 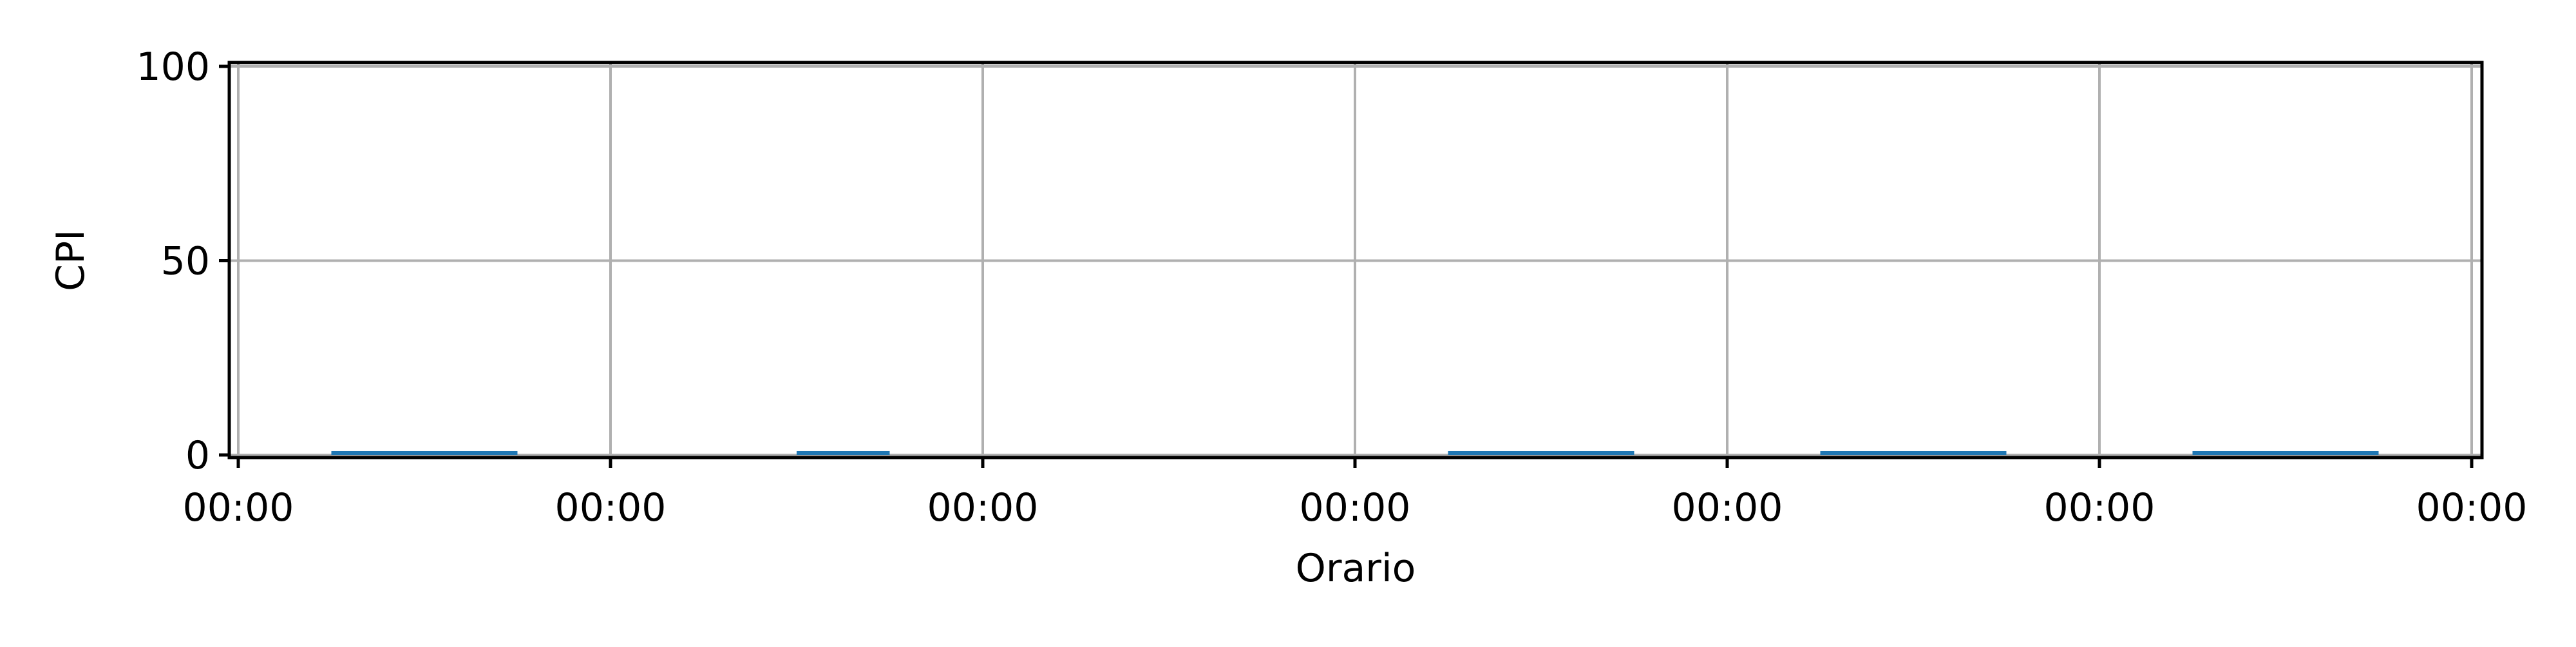 What do you see at coordinates (70, 260) in the screenshot?
I see `y-axis-label: CPI` at bounding box center [70, 260].